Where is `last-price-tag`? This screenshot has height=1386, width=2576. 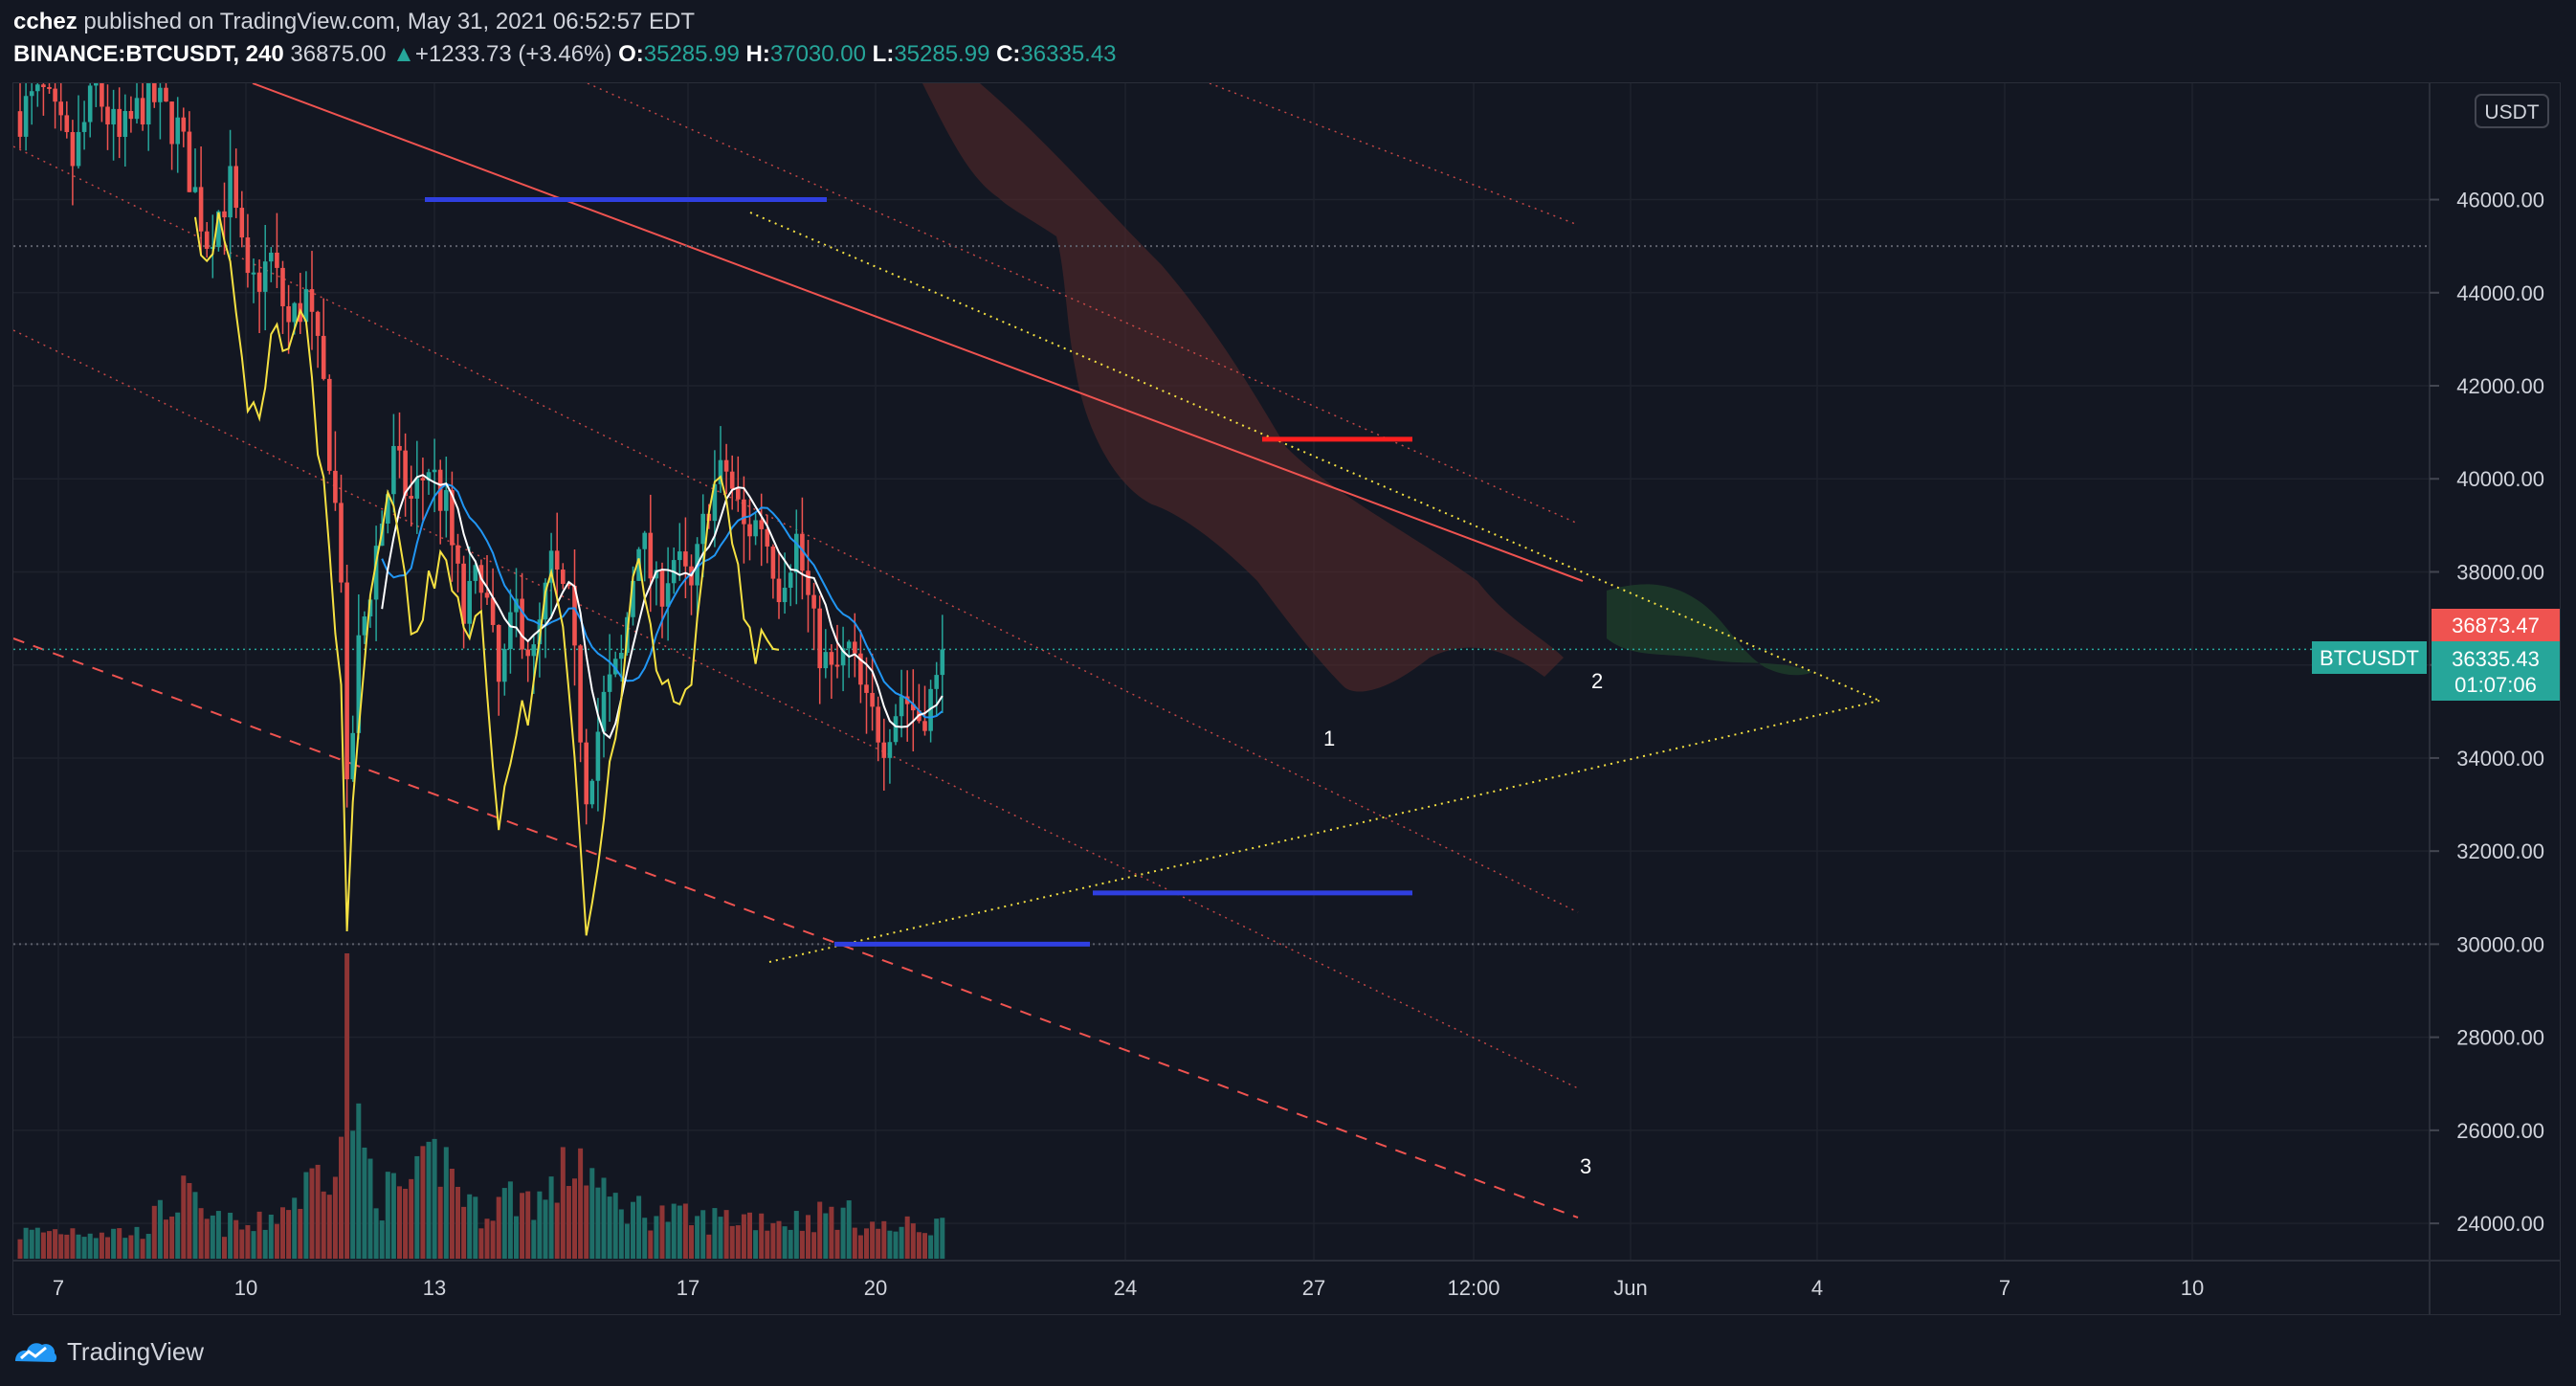 last-price-tag is located at coordinates (2496, 625).